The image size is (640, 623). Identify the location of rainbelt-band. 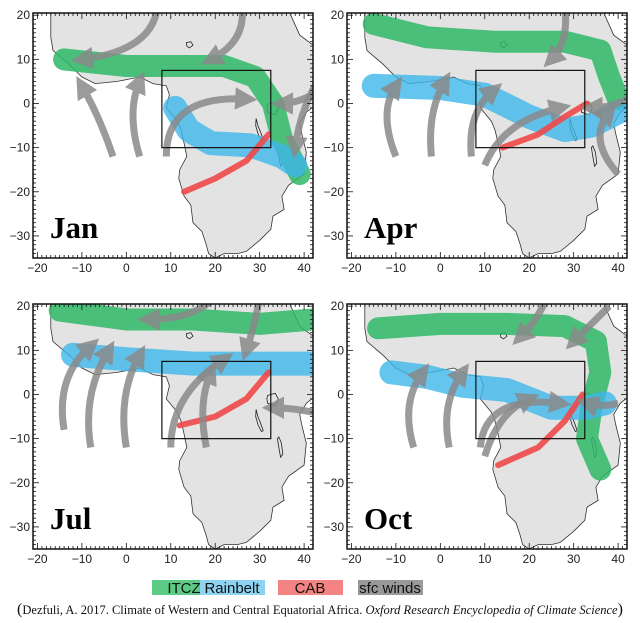
(235, 136).